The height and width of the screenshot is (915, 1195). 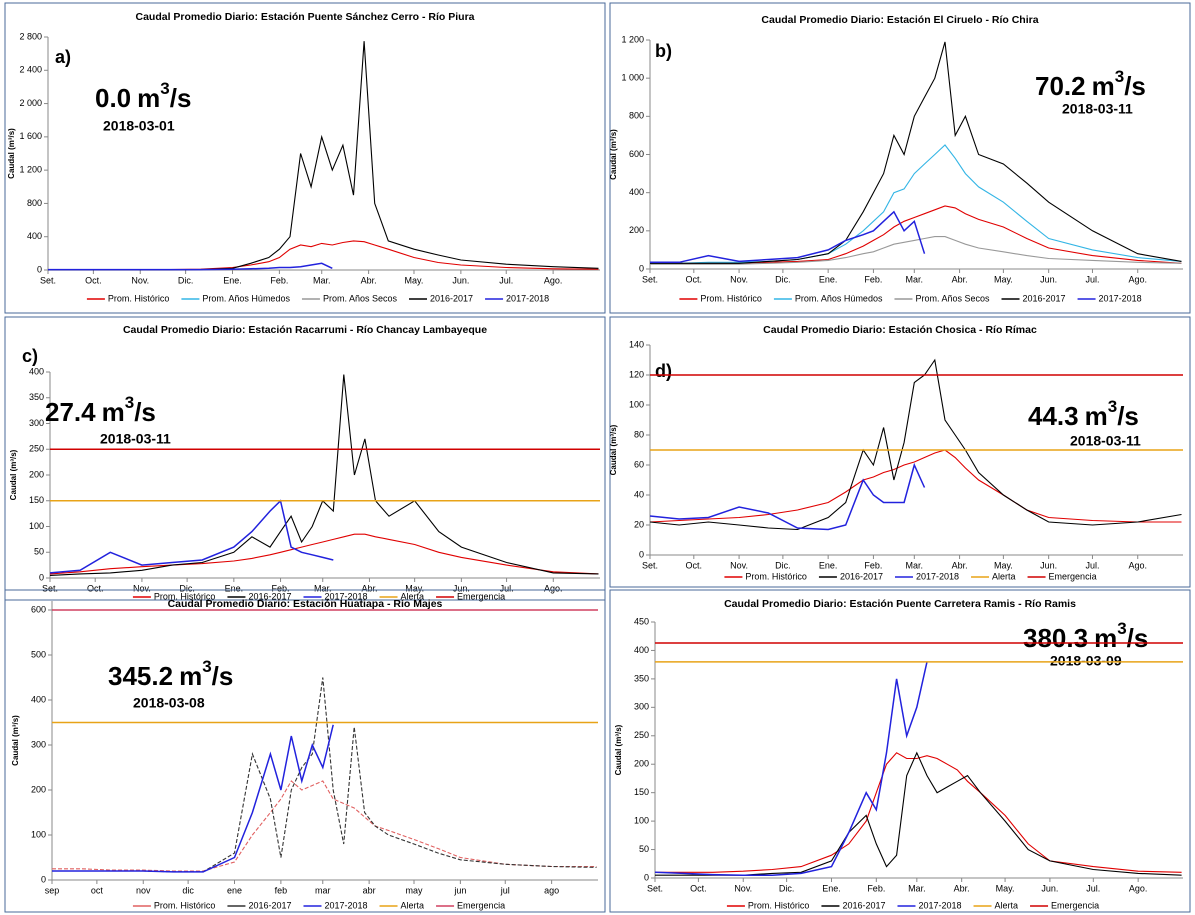 What do you see at coordinates (1004, 576) in the screenshot?
I see `legend-label: Alerta` at bounding box center [1004, 576].